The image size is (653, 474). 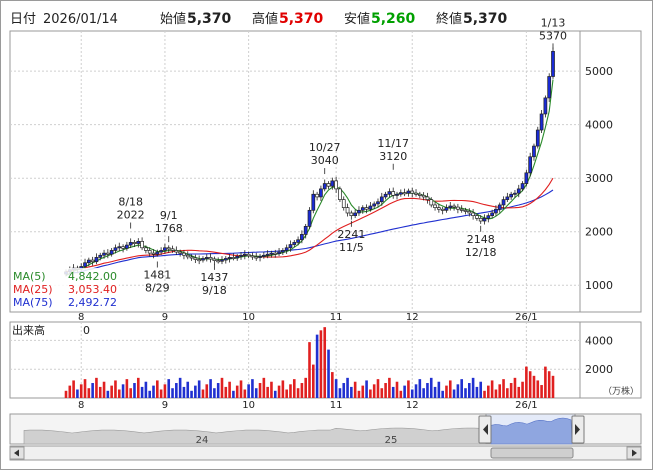 I want to click on ma5-label: MA(5), so click(x=29, y=276).